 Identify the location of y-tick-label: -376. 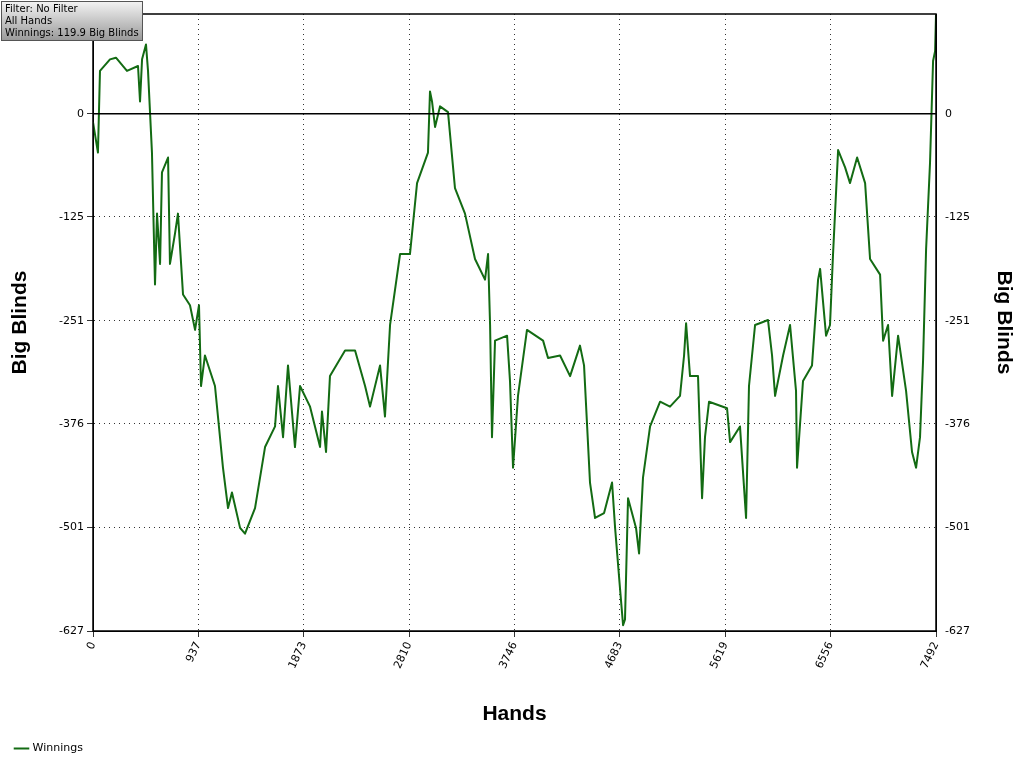
(71, 423).